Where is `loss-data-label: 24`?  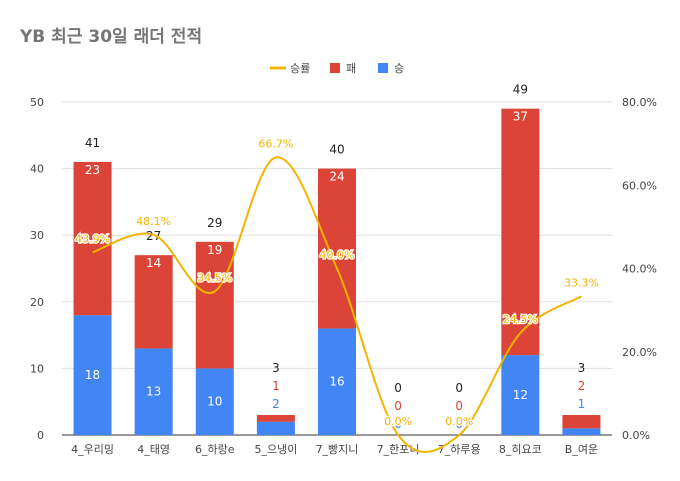
loss-data-label: 24 is located at coordinates (336, 177).